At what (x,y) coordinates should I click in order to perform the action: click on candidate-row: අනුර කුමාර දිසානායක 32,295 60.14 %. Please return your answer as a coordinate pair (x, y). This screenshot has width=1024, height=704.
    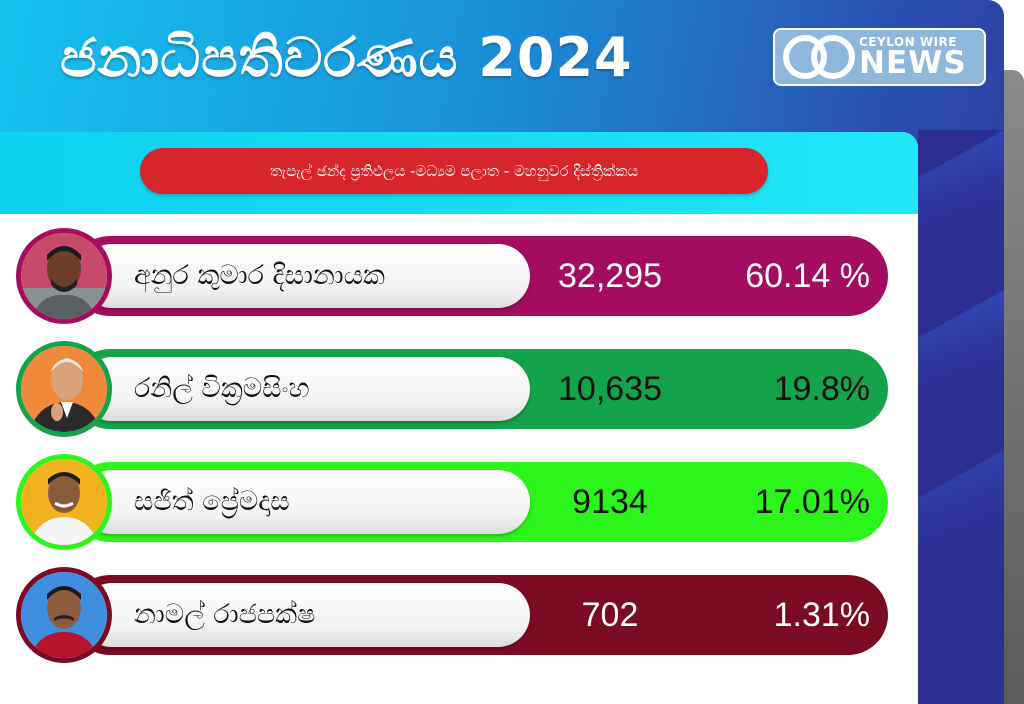
    Looking at the image, I should click on (459, 276).